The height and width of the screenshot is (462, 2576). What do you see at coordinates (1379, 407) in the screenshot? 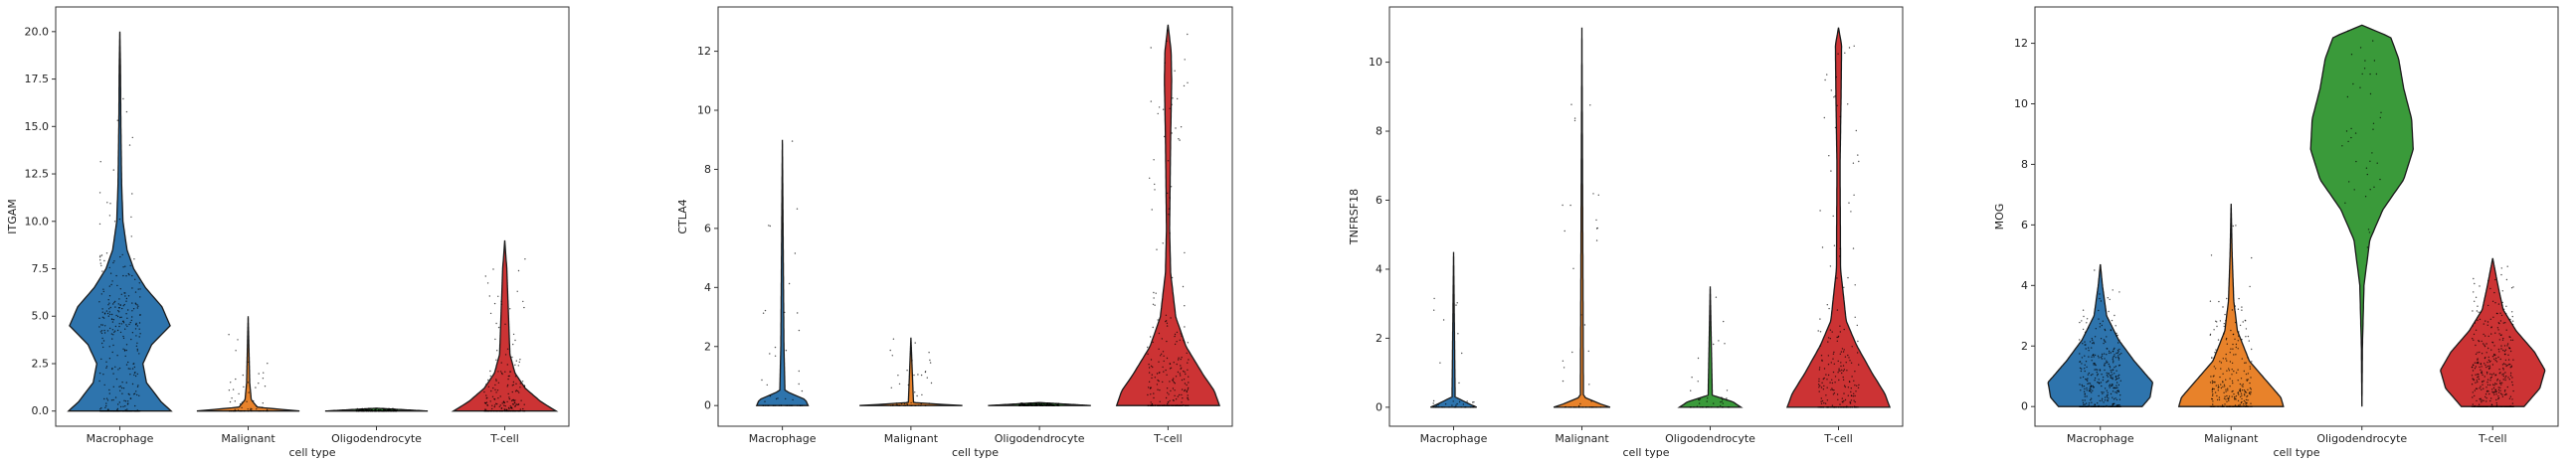
I see `y-tick-label: 0` at bounding box center [1379, 407].